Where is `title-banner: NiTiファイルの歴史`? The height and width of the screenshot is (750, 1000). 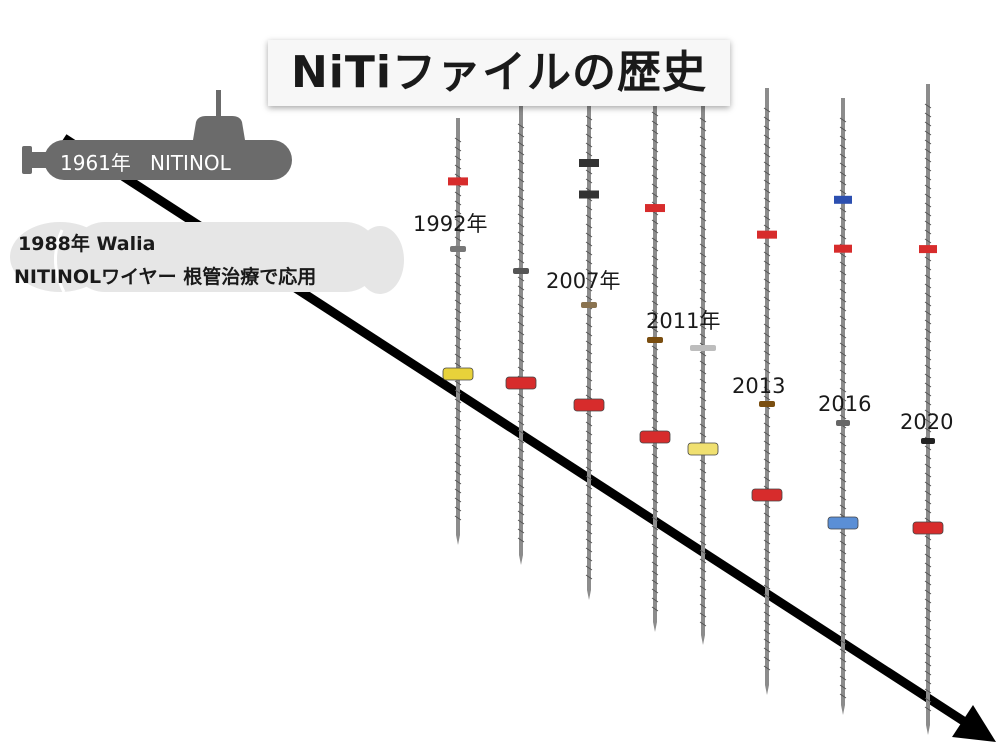 title-banner: NiTiファイルの歴史 is located at coordinates (499, 73).